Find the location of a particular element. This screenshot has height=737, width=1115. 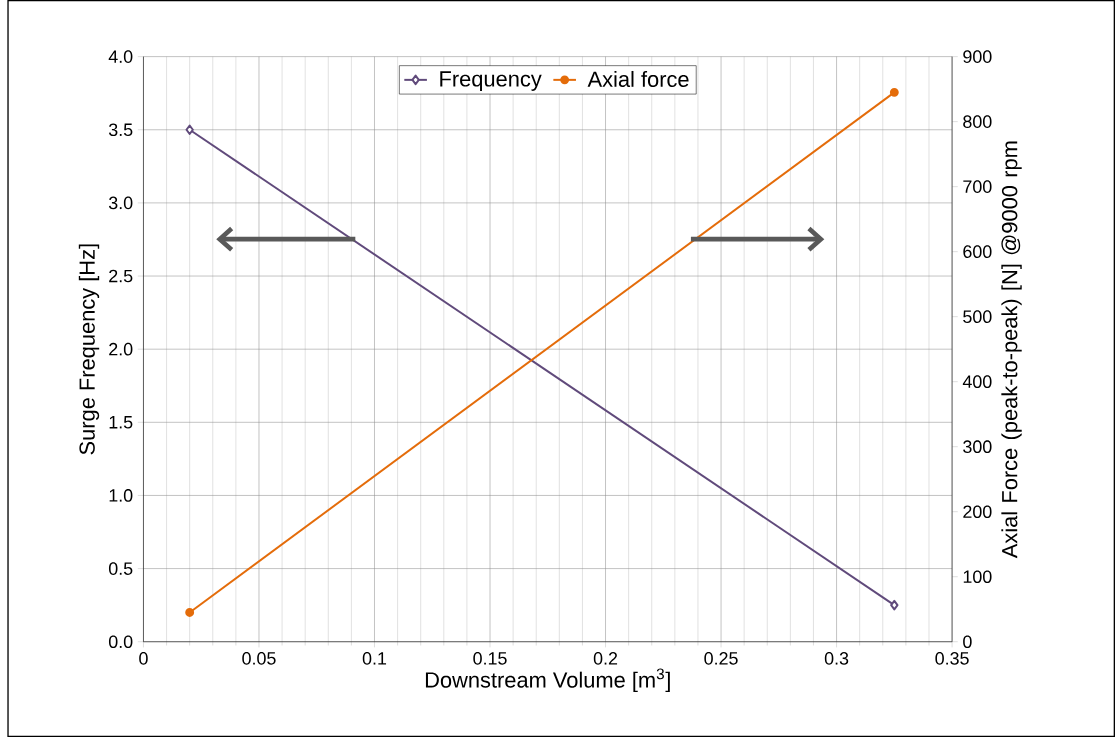

y-tick-label: 1.5 is located at coordinates (121, 422).